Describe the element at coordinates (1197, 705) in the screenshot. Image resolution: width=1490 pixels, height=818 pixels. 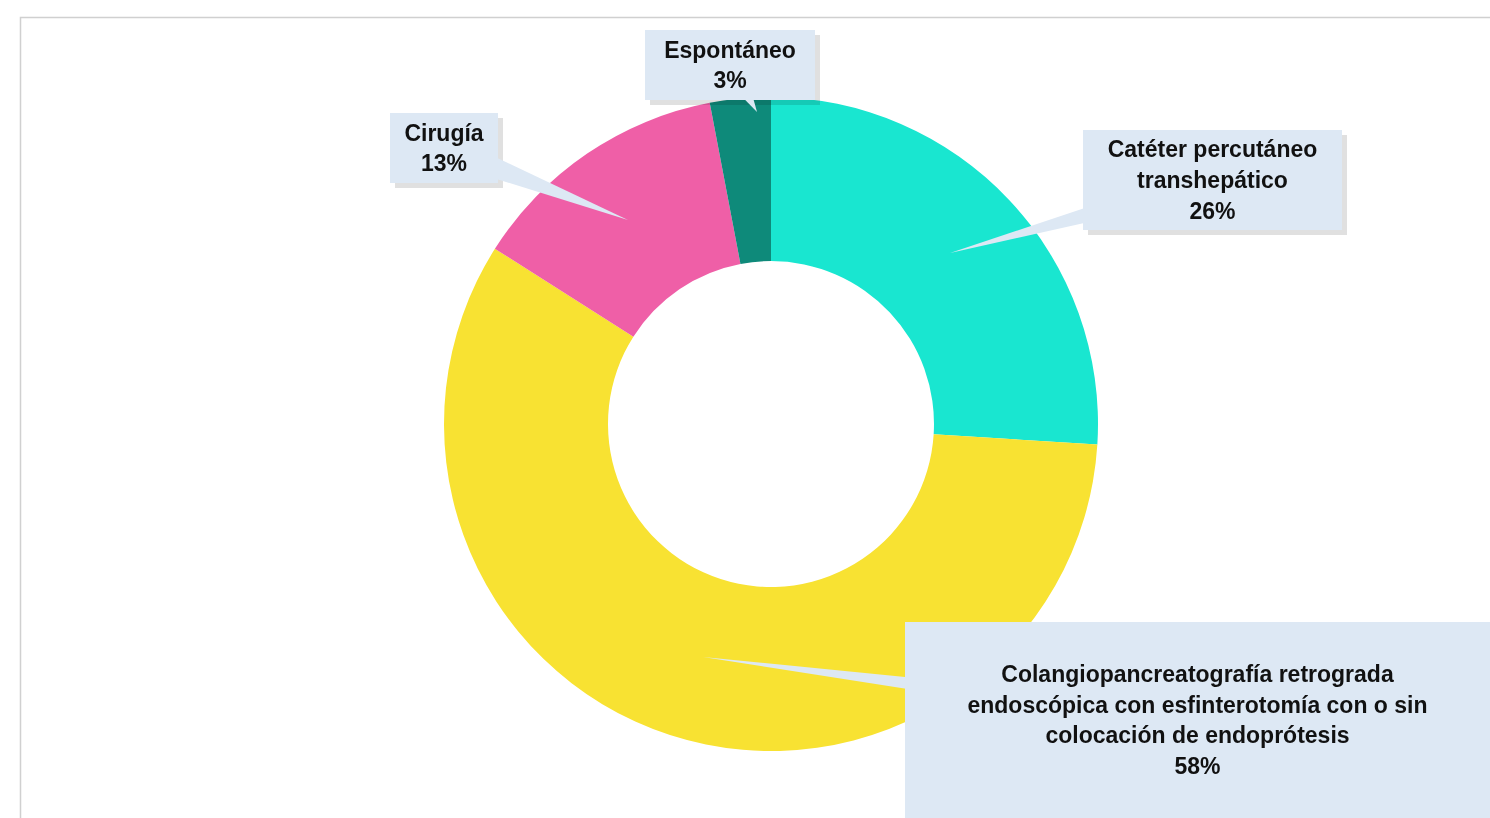
I see `slice-label: Colangiopancreatografía retrograda endoscópica con esfinterotomía con o sin colocación de endoprótesis` at that location.